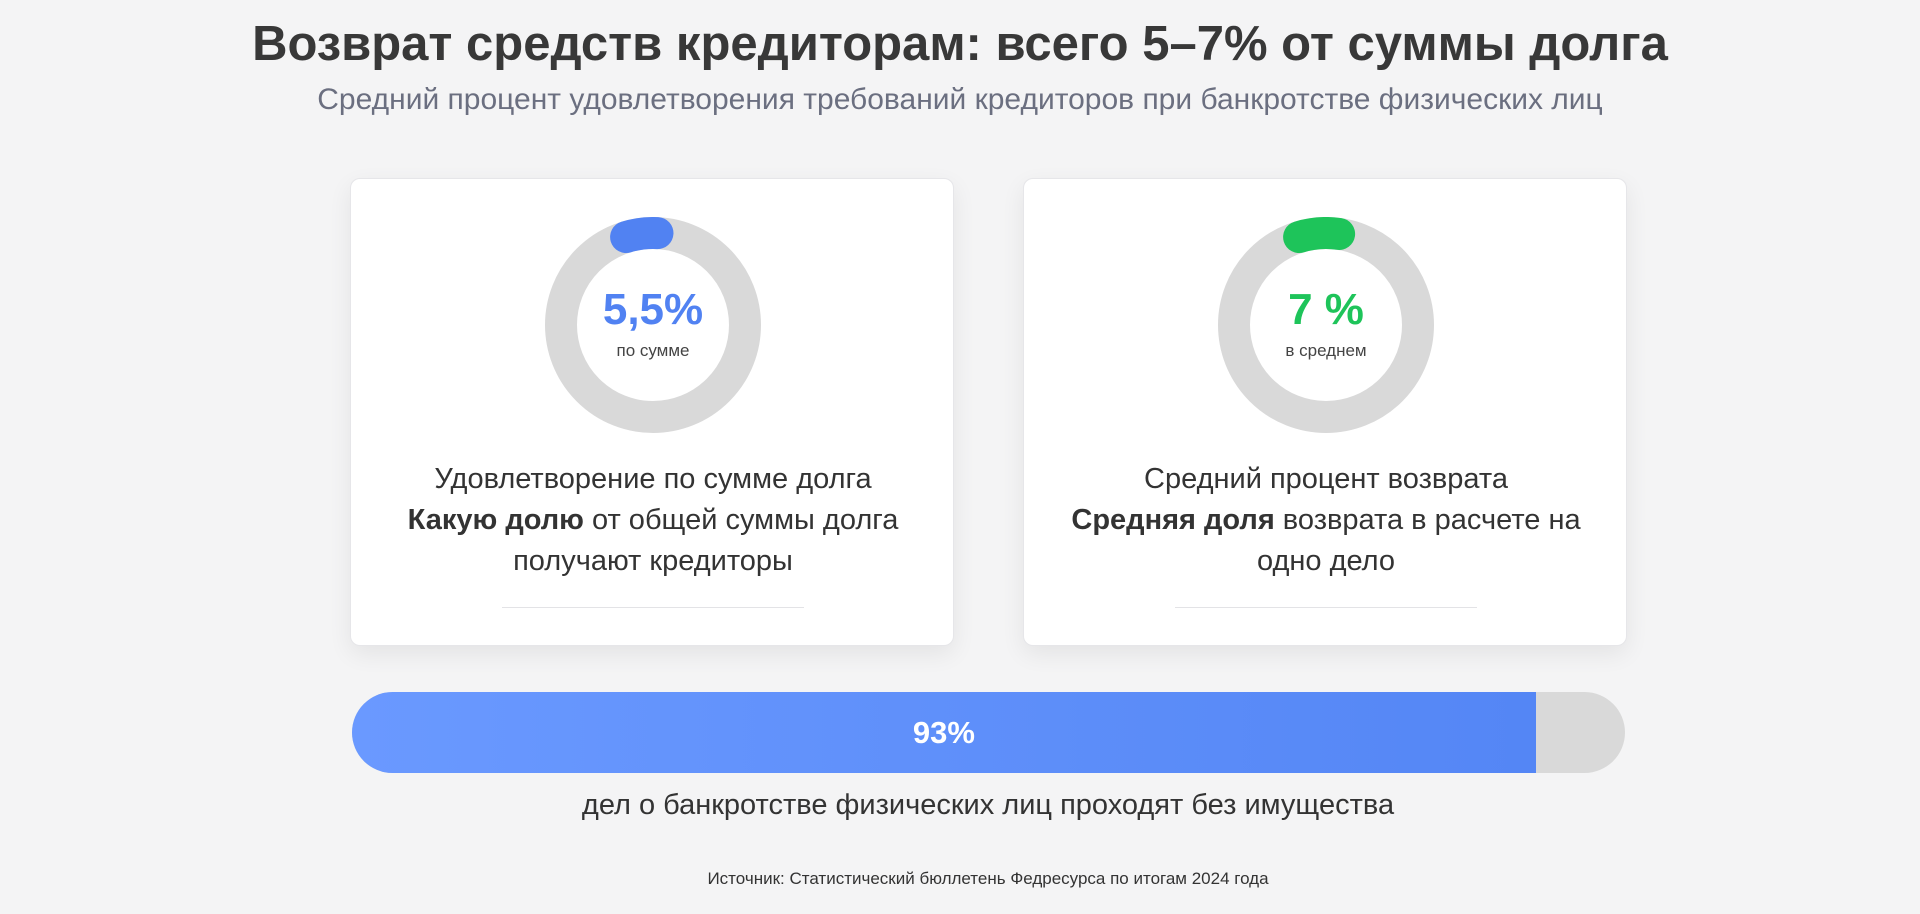 The height and width of the screenshot is (914, 1920). I want to click on progress-bar-label: 93%, so click(943, 732).